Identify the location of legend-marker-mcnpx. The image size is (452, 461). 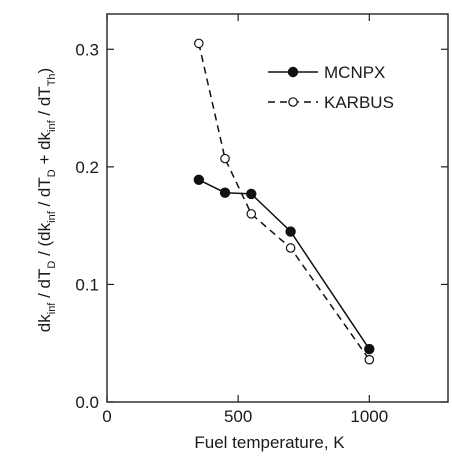
(293, 72).